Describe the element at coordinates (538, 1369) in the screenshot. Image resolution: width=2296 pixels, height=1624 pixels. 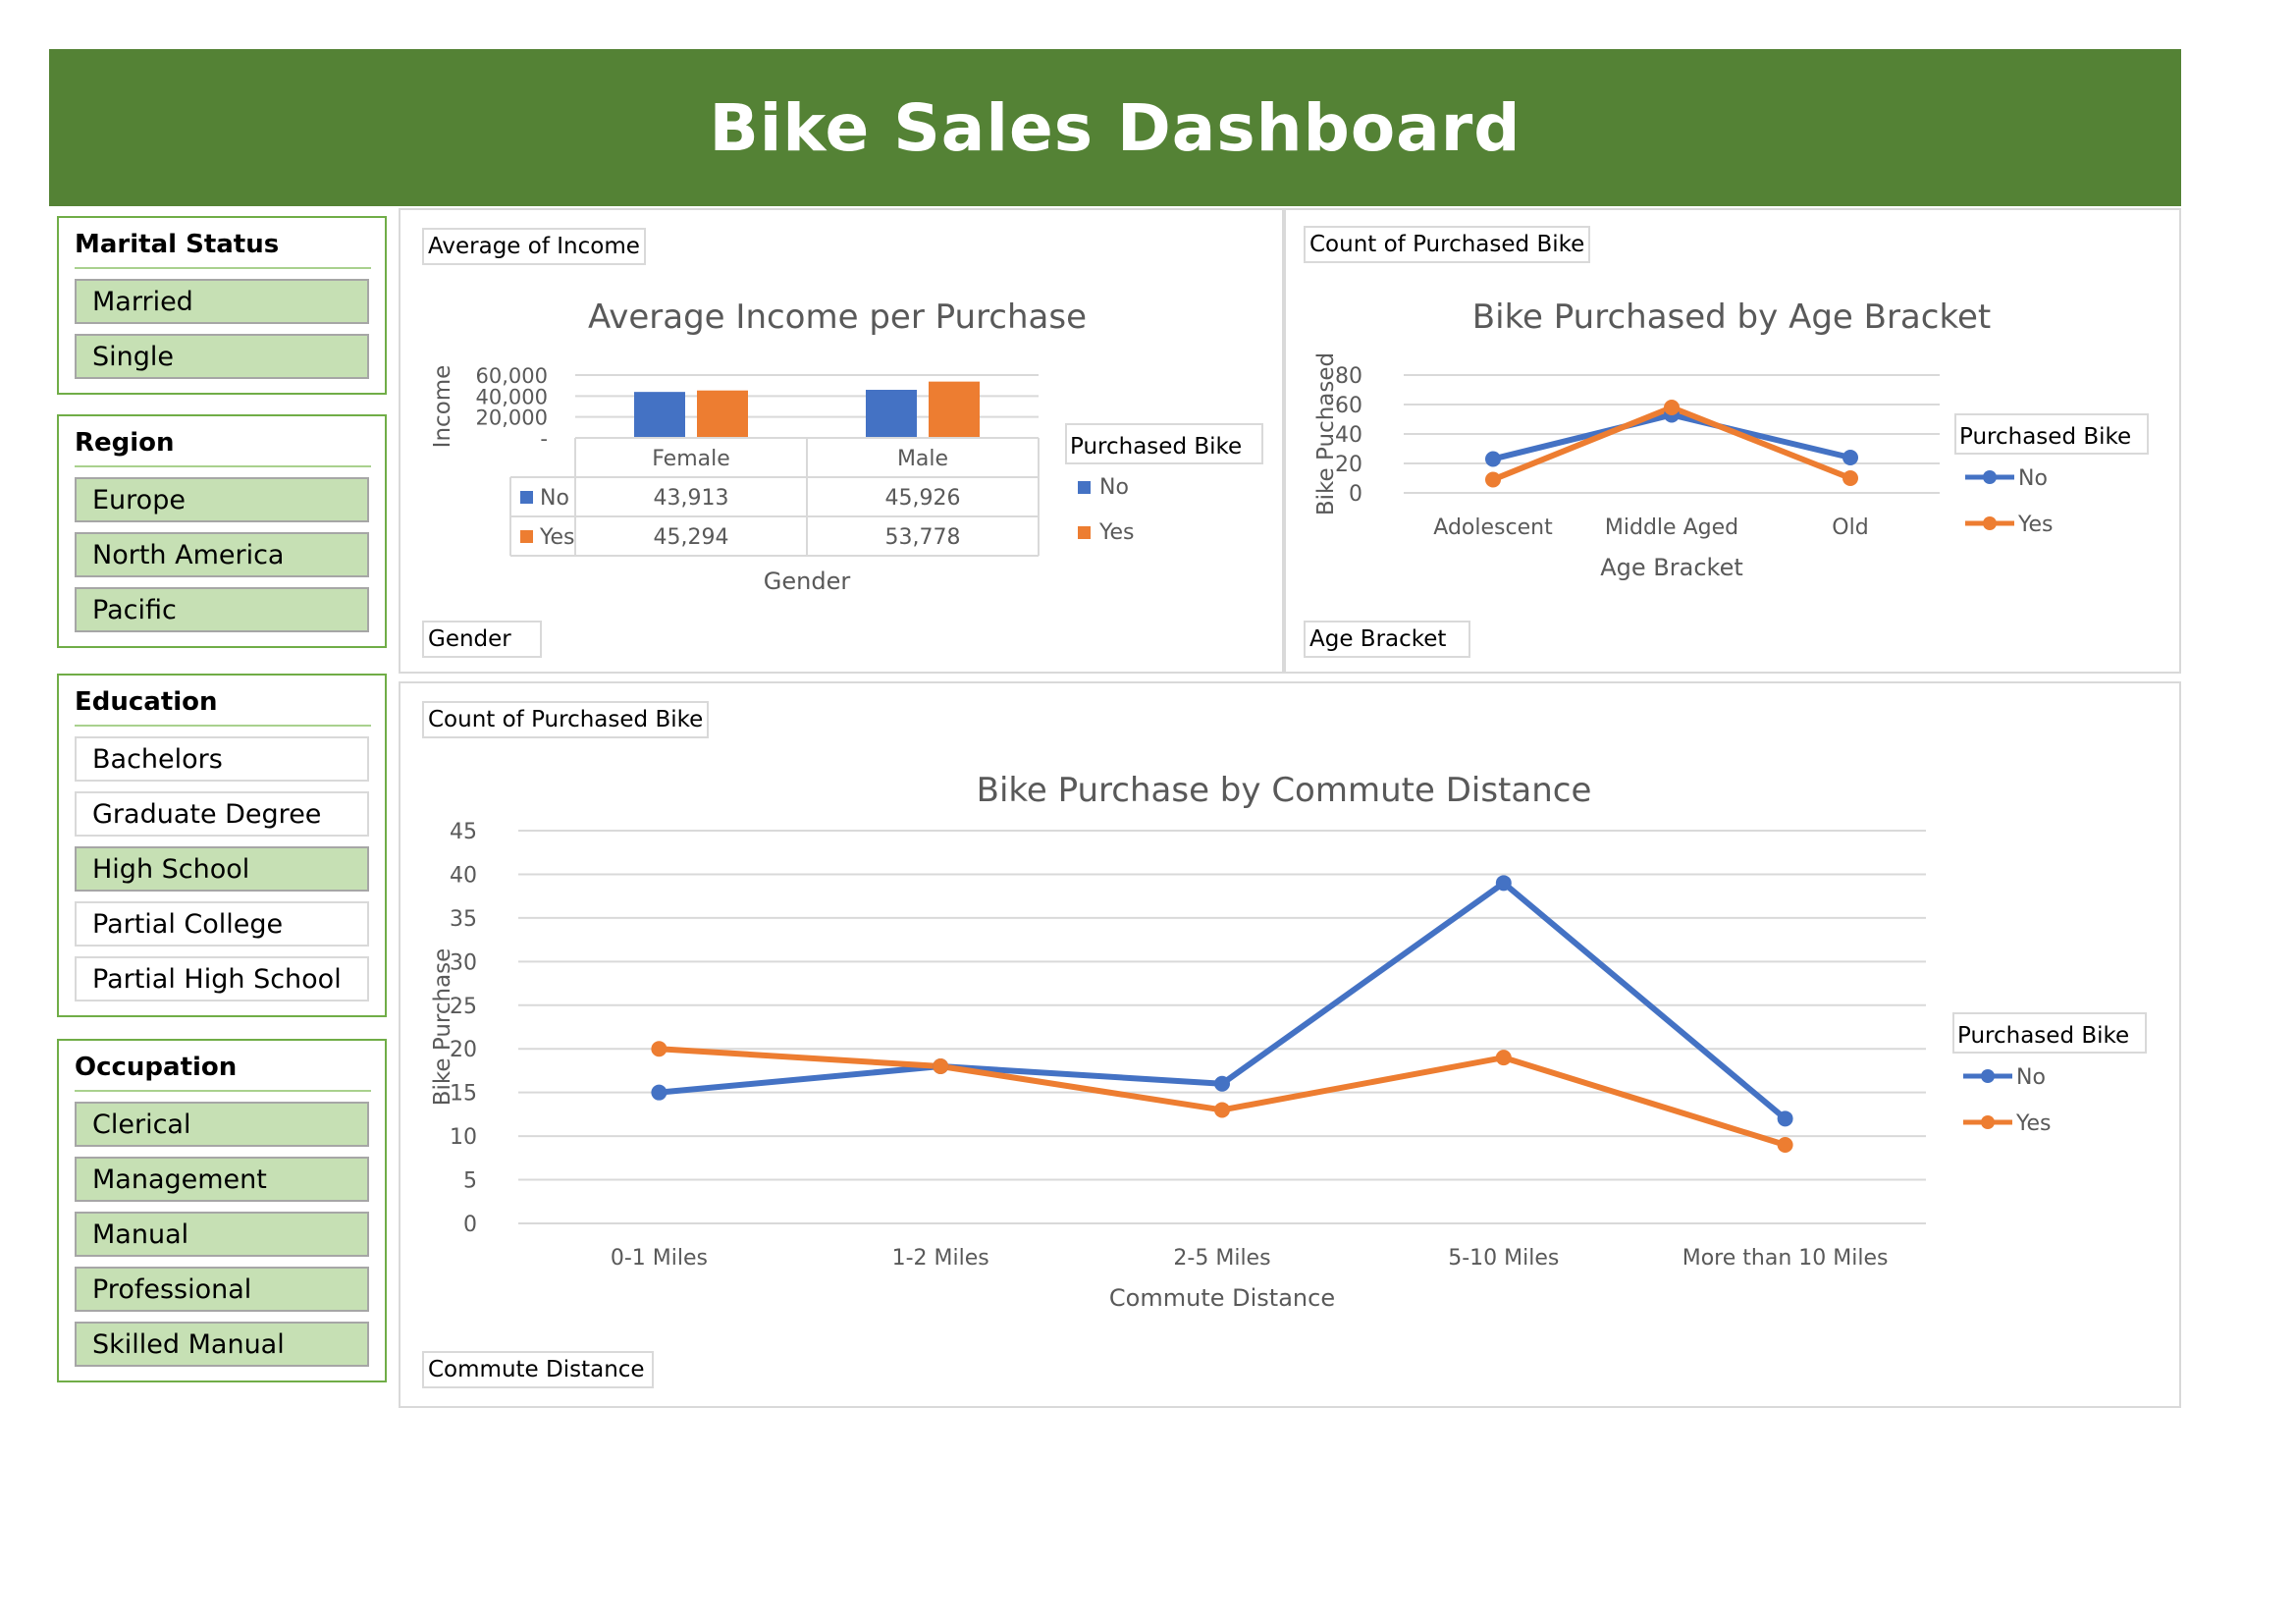
I see `axis-field-button: Commute Distance` at that location.